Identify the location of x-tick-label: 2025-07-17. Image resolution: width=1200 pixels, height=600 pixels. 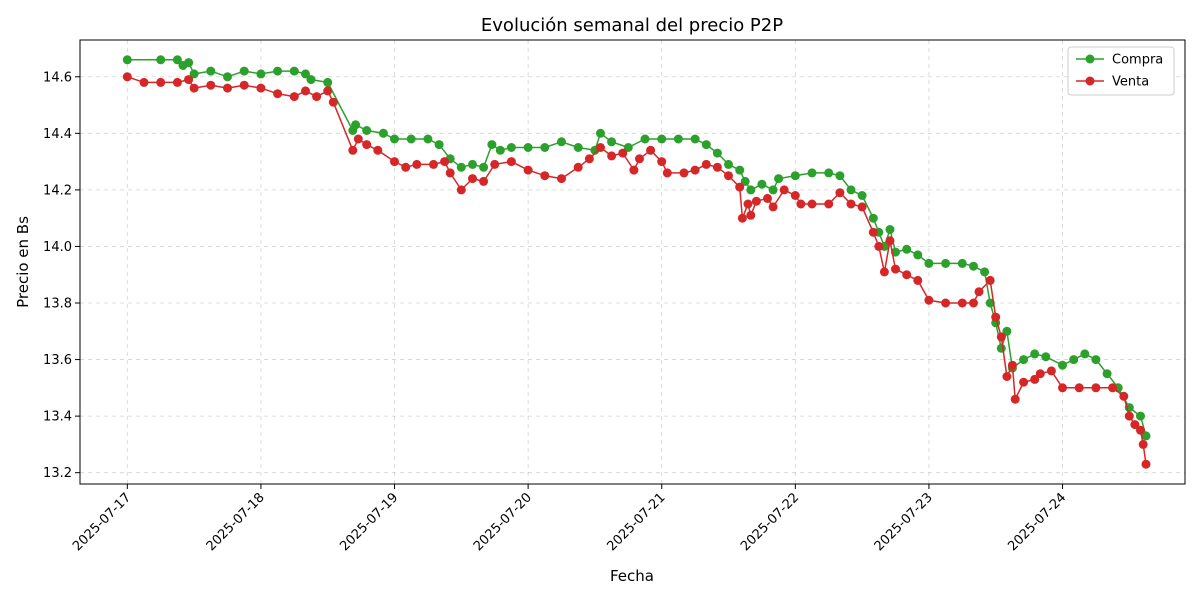
(102, 522).